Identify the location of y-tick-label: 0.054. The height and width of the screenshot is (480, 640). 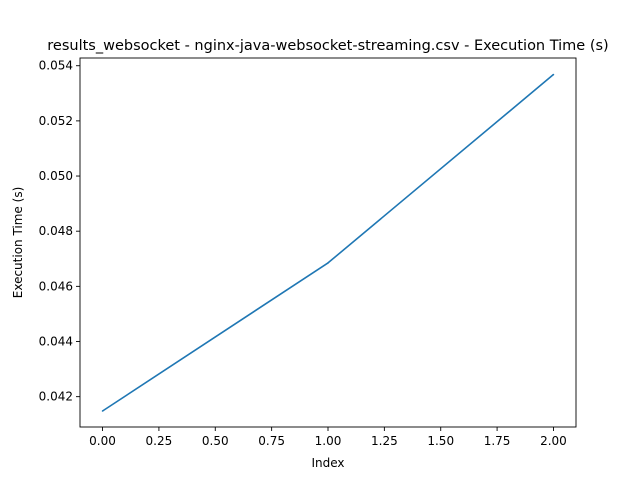
(56, 66).